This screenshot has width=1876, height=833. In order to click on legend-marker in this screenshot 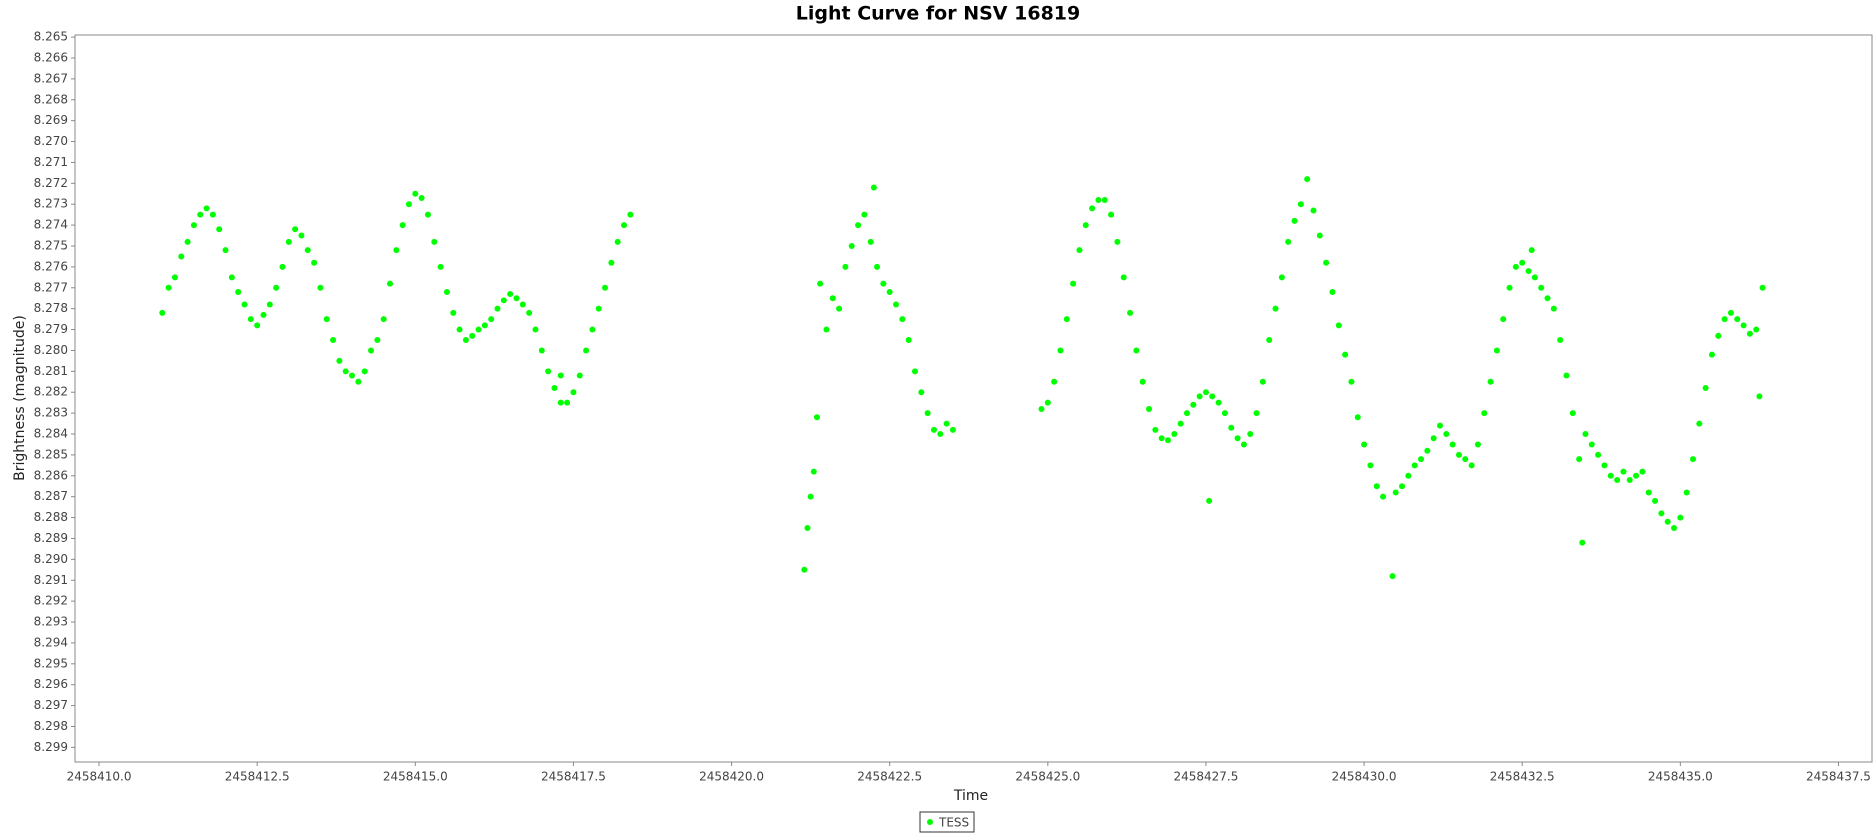, I will do `click(930, 822)`.